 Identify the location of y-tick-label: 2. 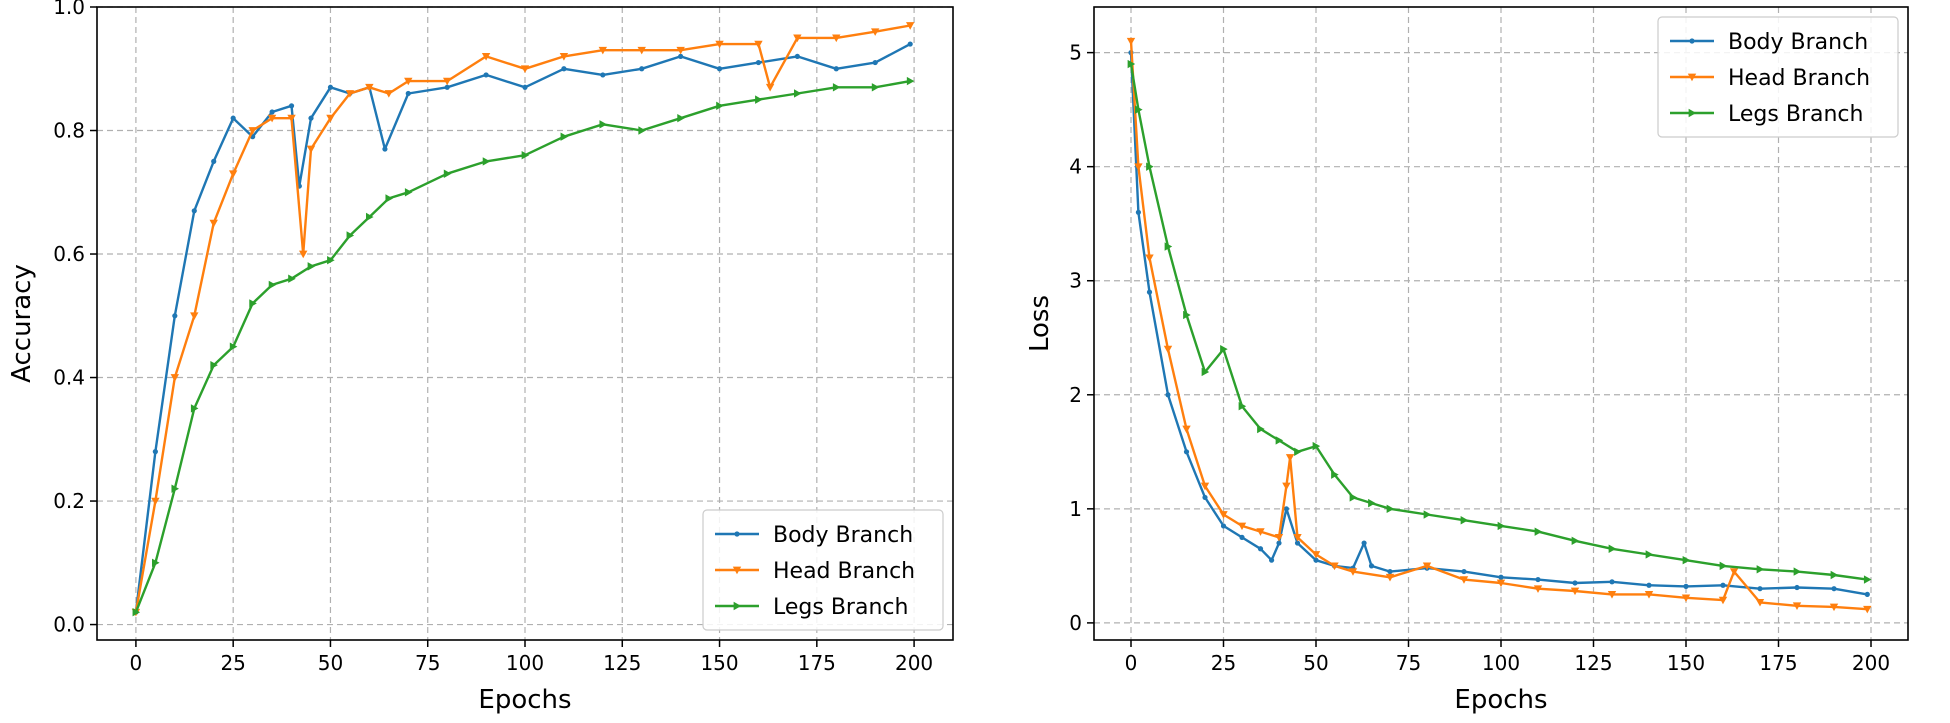
(1075, 395).